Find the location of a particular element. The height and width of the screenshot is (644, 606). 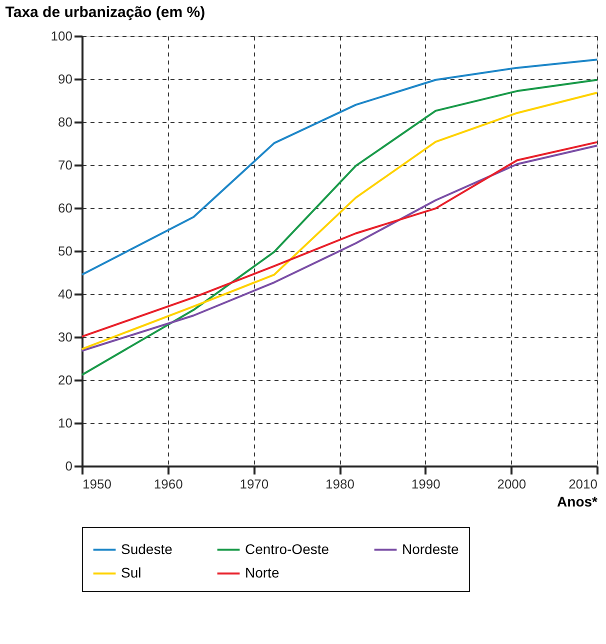

y-tick-label: 70 is located at coordinates (65, 165).